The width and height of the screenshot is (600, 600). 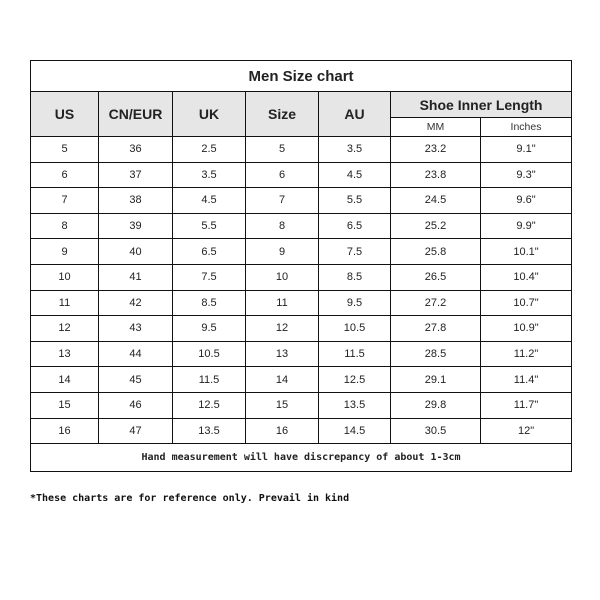 I want to click on table-cell: 11.7", so click(x=526, y=405).